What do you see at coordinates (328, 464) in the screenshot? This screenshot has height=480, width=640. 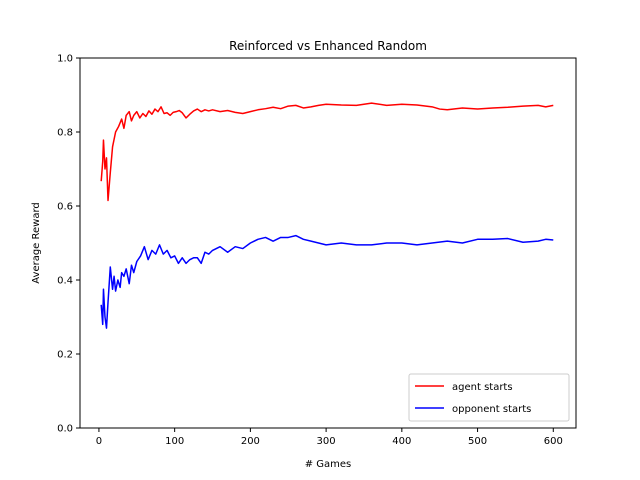 I see `x-axis-label: # Games` at bounding box center [328, 464].